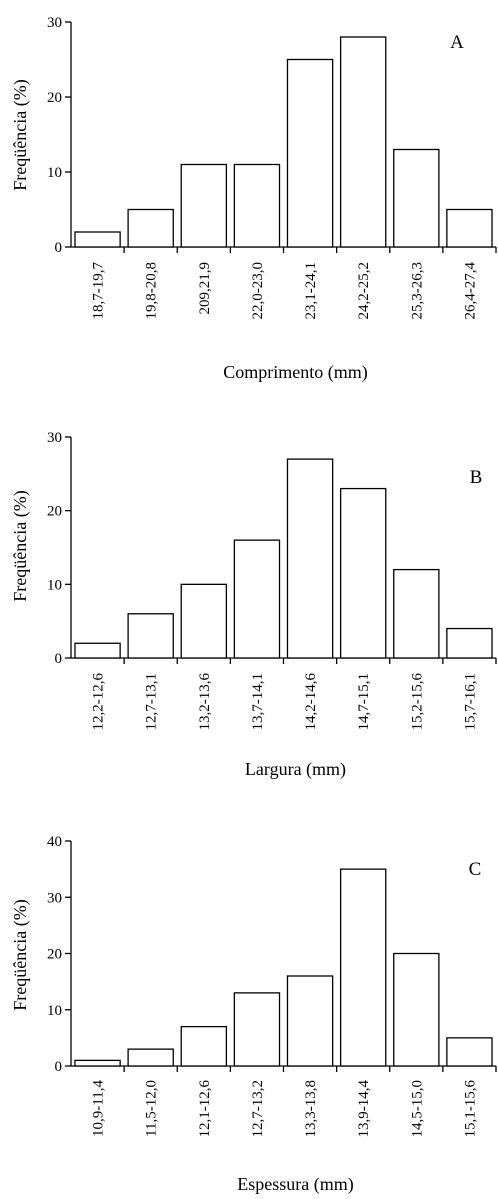  Describe the element at coordinates (258, 1109) in the screenshot. I see `x-category-label: 12,7-13,2` at that location.